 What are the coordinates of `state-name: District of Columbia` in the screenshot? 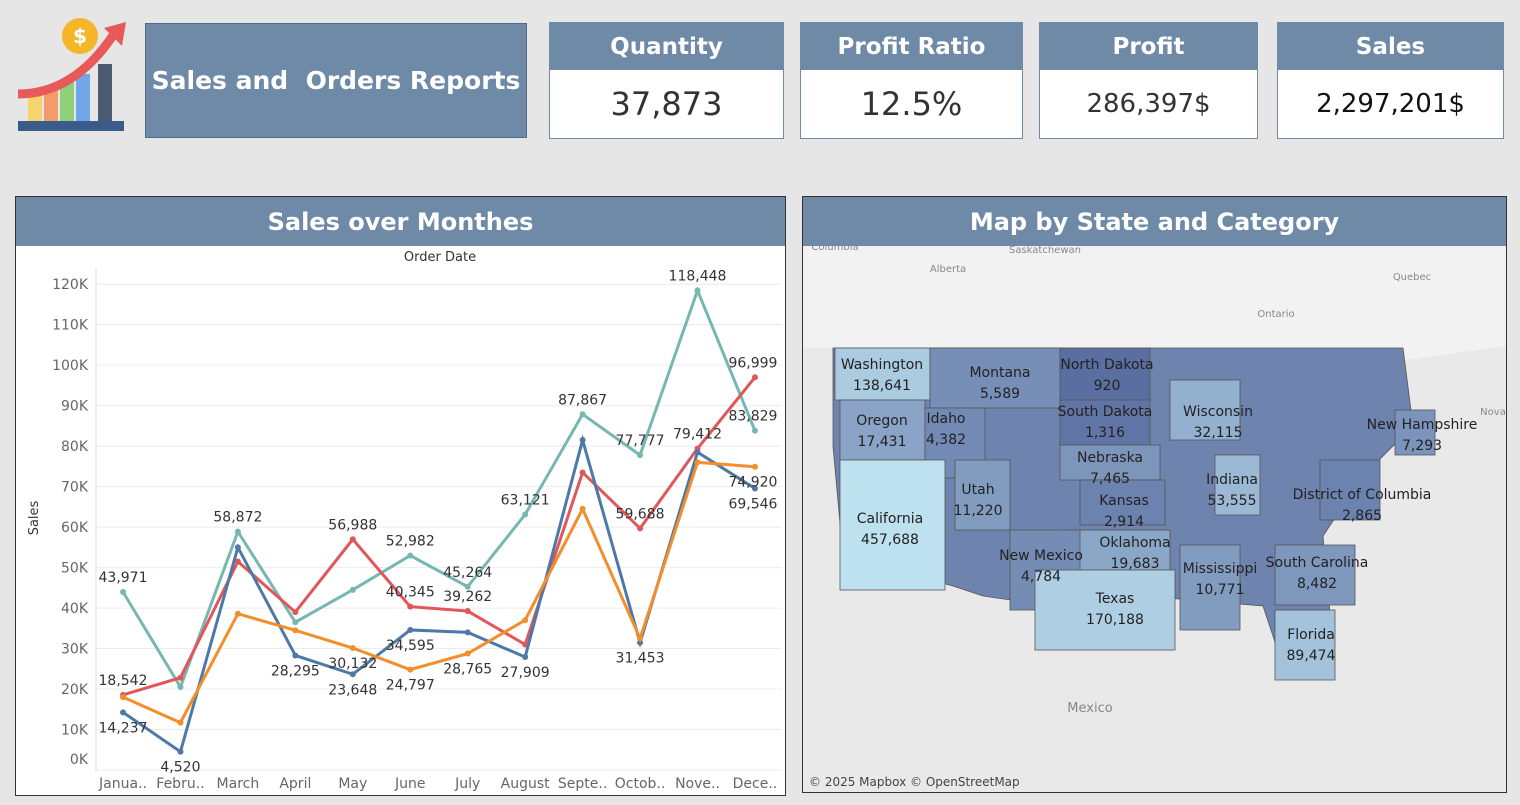 It's located at (1362, 495).